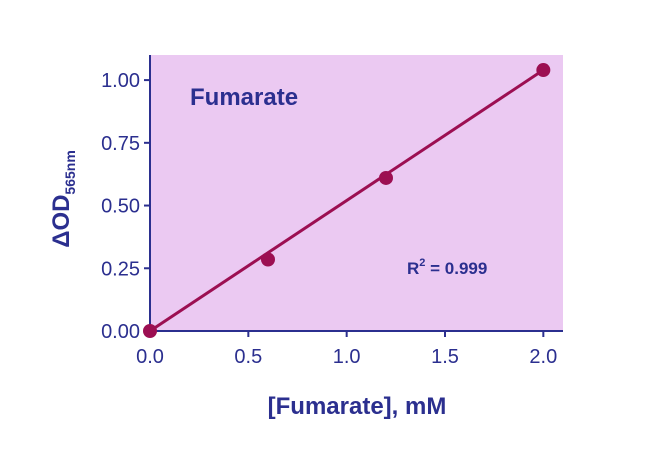 The height and width of the screenshot is (451, 650). I want to click on r-squared-superscript: 2, so click(422, 263).